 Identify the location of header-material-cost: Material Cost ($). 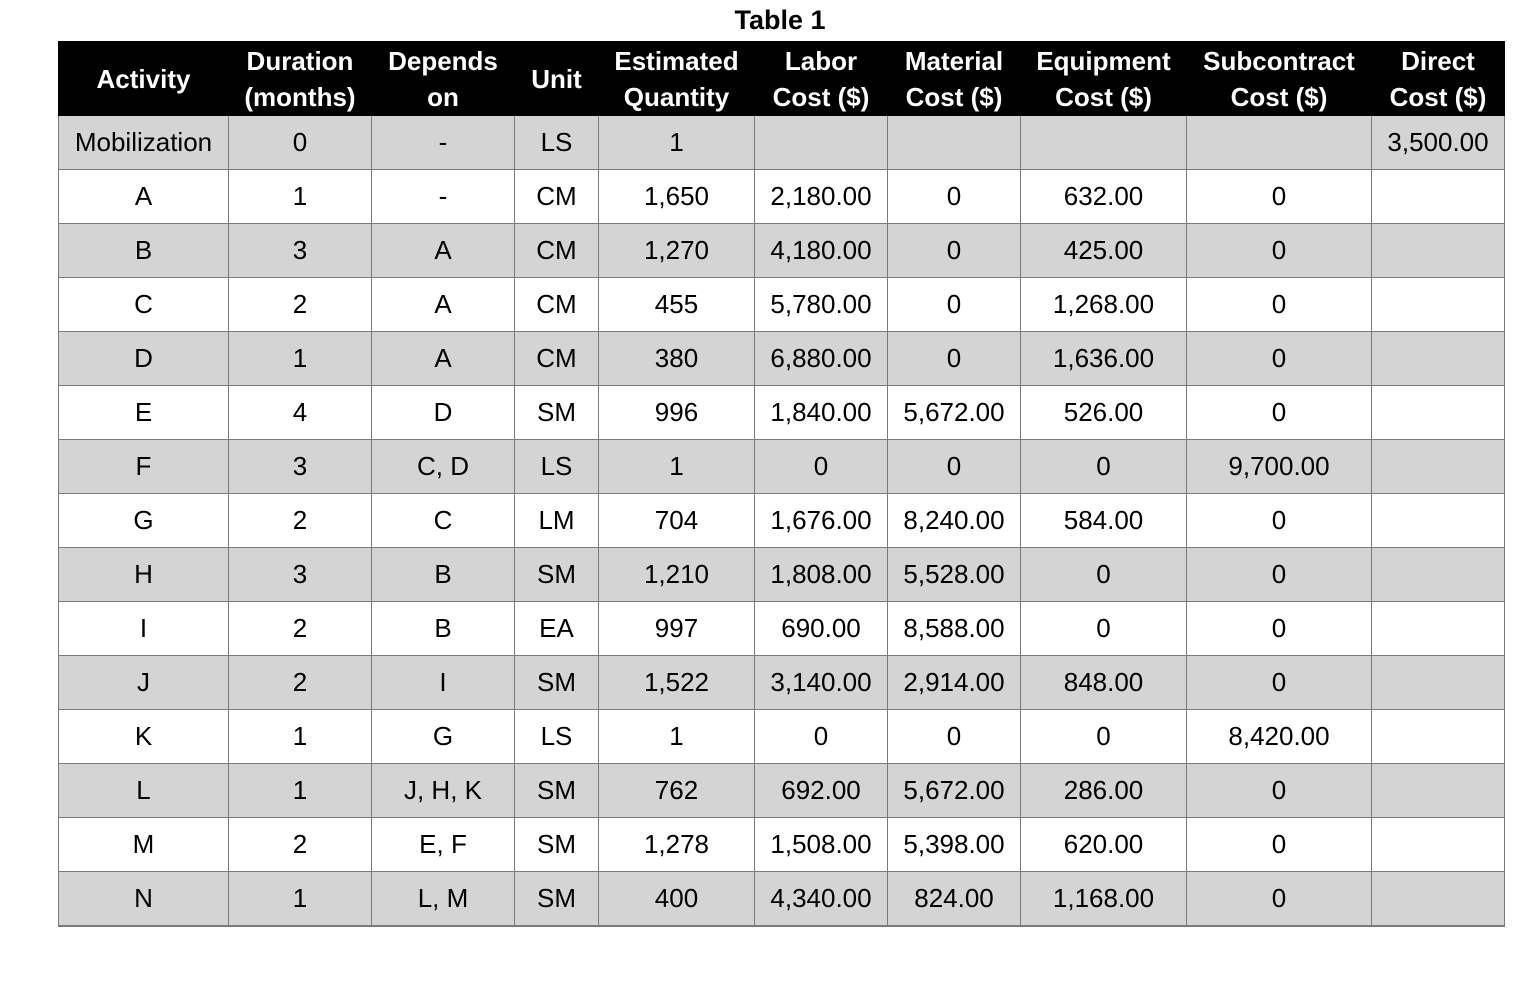
(954, 78).